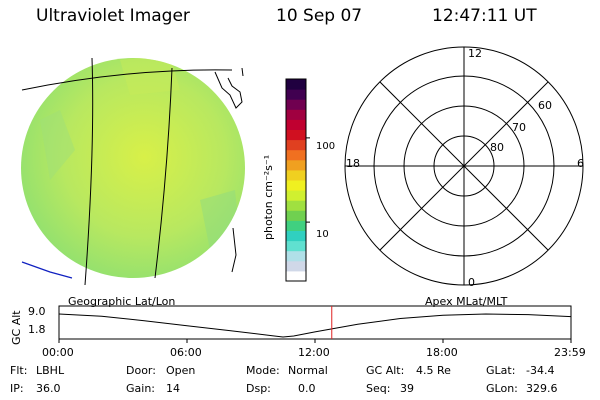 Image resolution: width=600 pixels, height=400 pixels. I want to click on timeline-xtick: 06:00, so click(186, 352).